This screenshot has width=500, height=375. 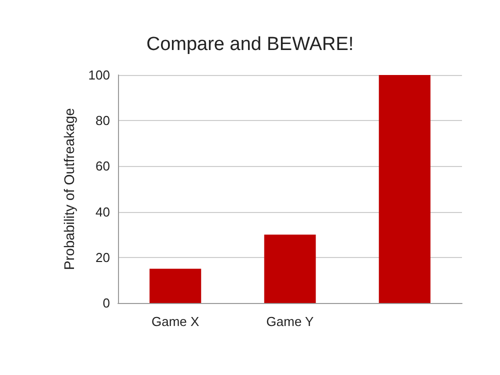 I want to click on x-tick-label: Game Y, so click(x=290, y=321).